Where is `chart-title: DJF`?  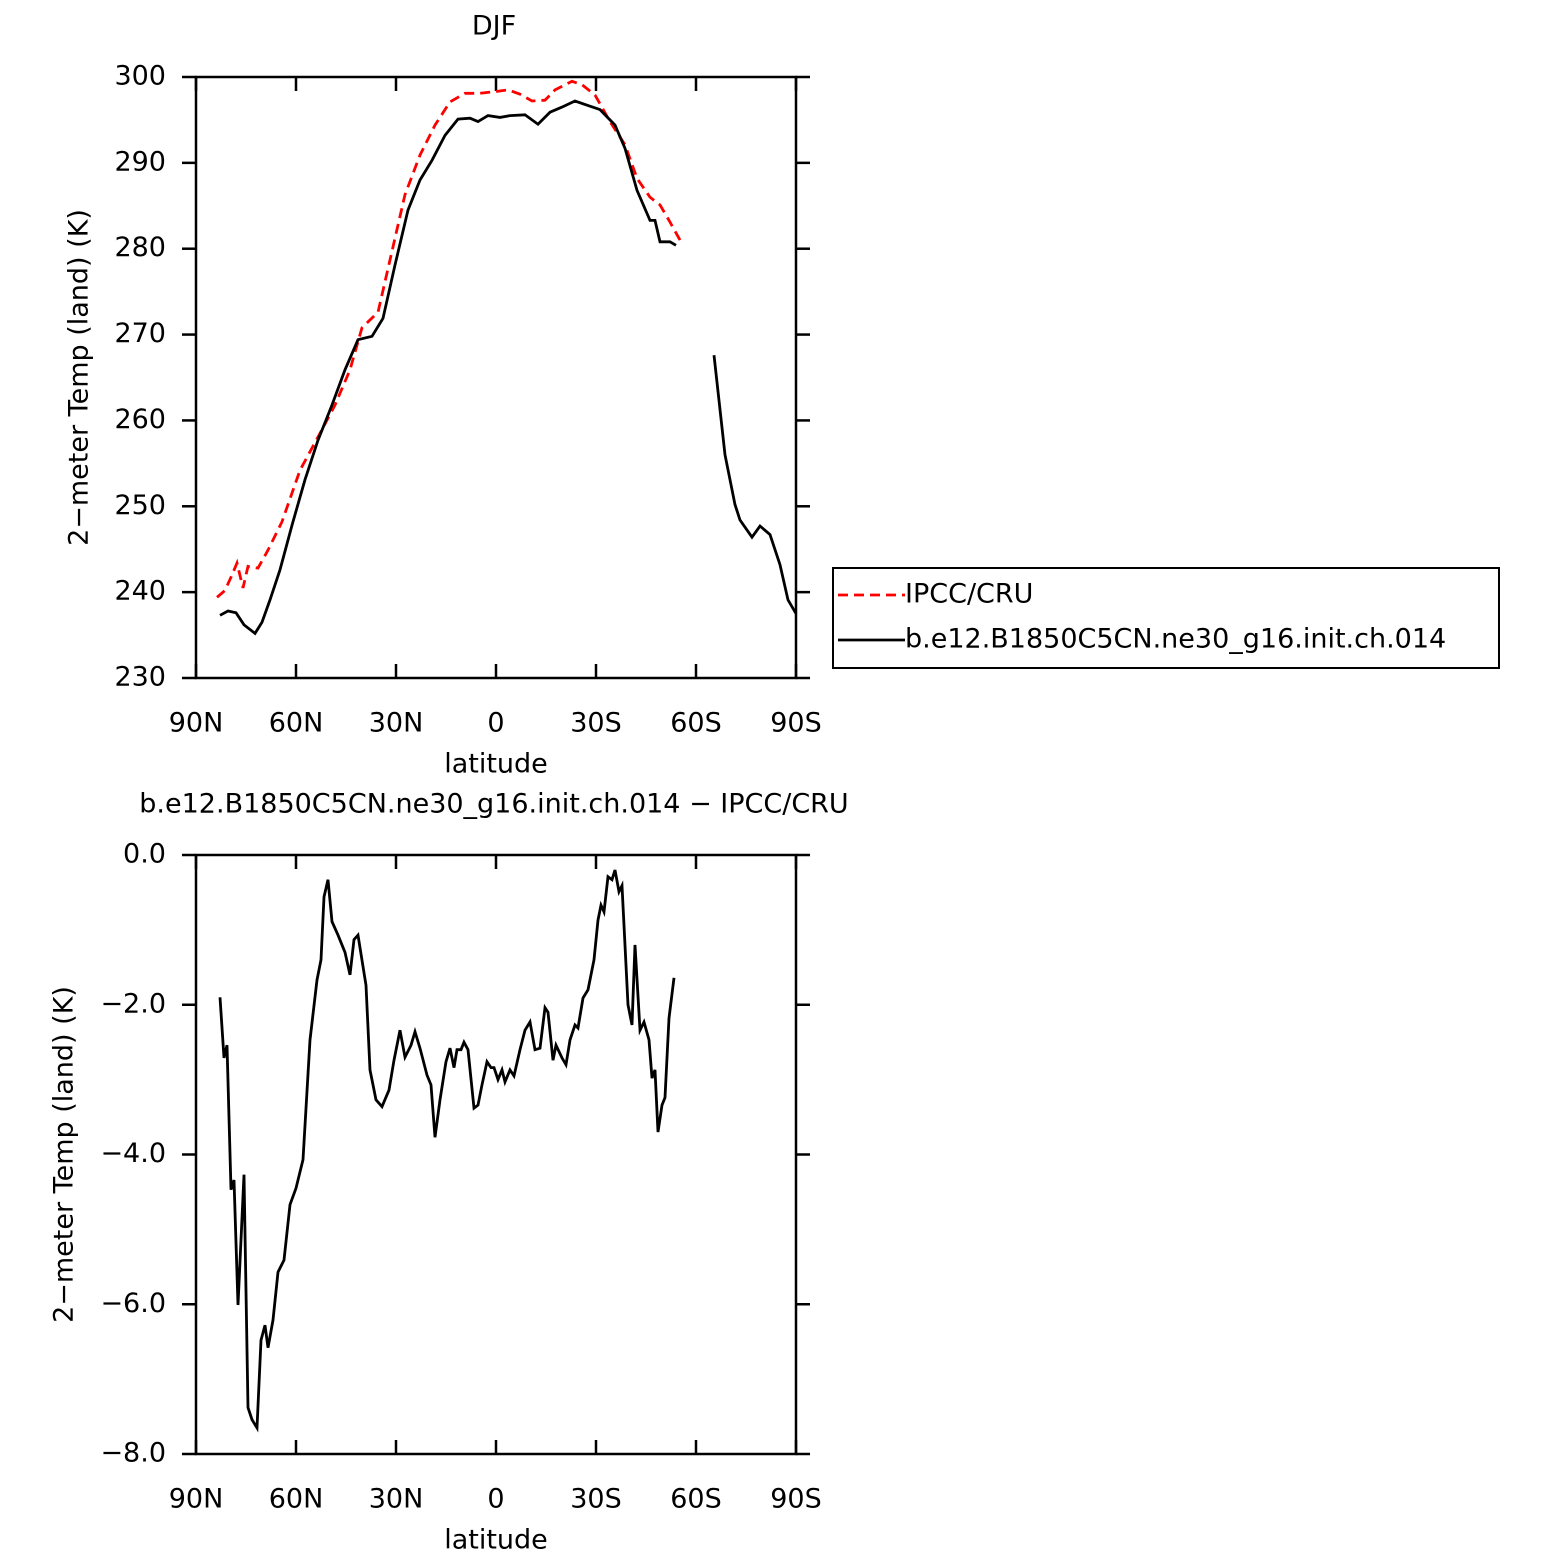
chart-title: DJF is located at coordinates (494, 26).